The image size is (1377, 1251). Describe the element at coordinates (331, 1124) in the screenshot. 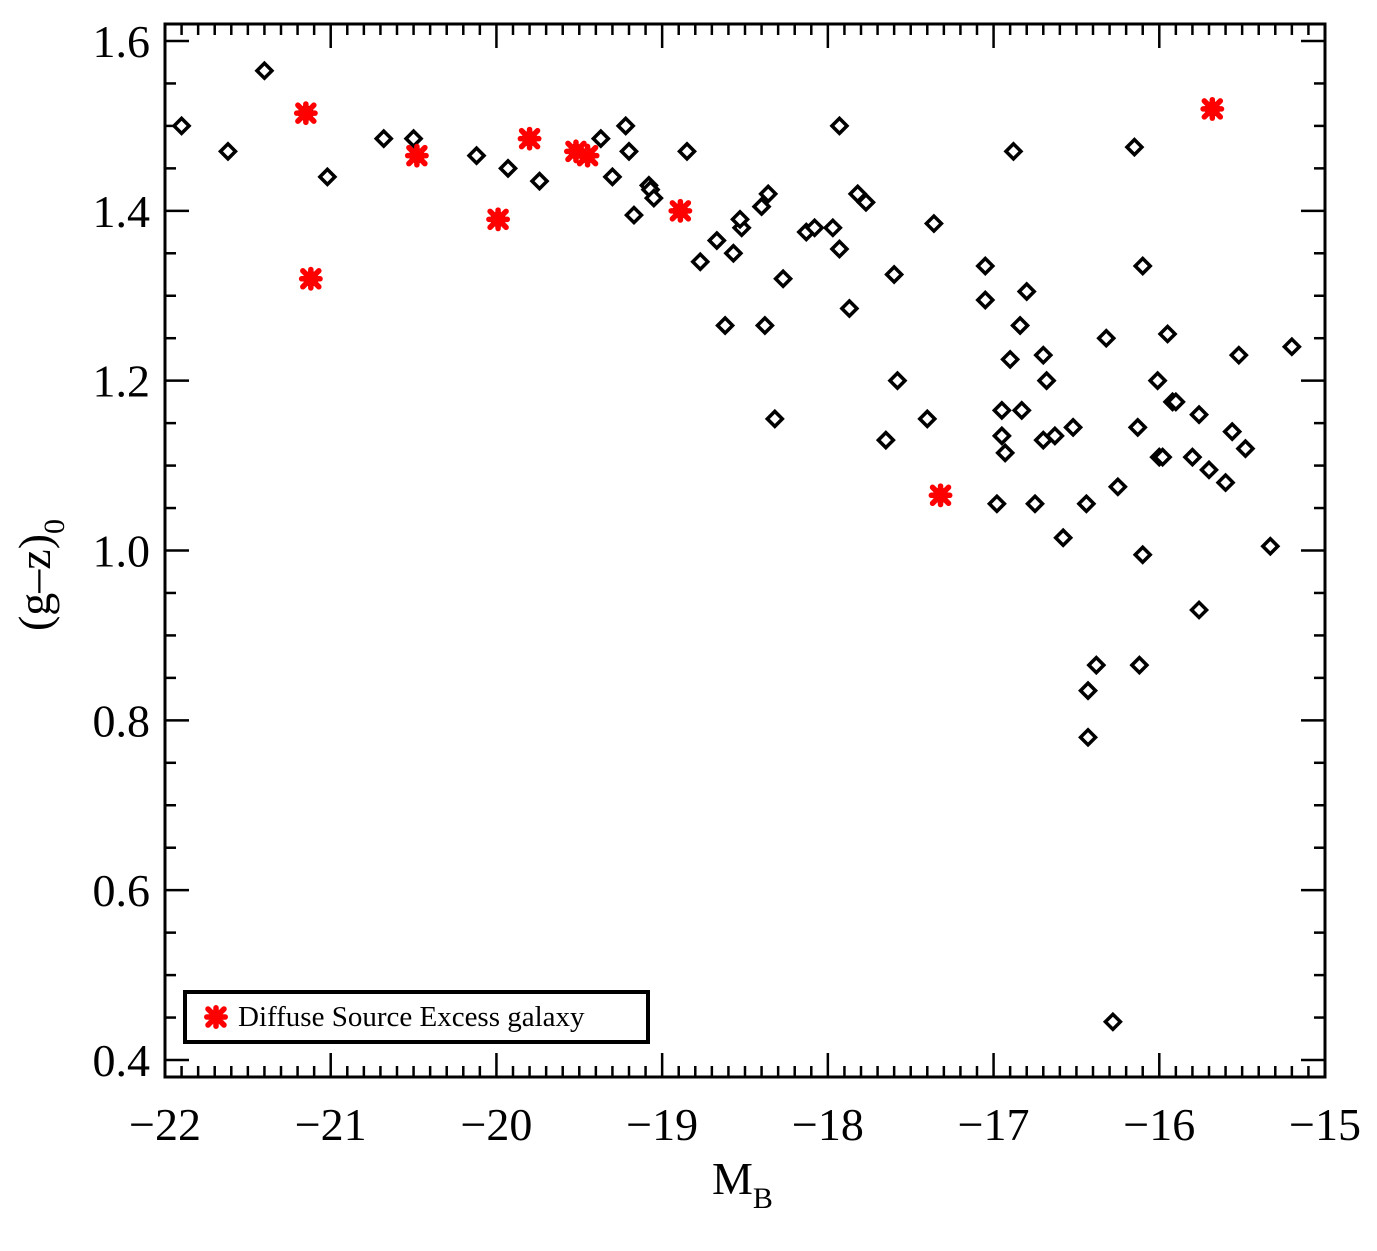

I see `x-tick-label: −21` at that location.